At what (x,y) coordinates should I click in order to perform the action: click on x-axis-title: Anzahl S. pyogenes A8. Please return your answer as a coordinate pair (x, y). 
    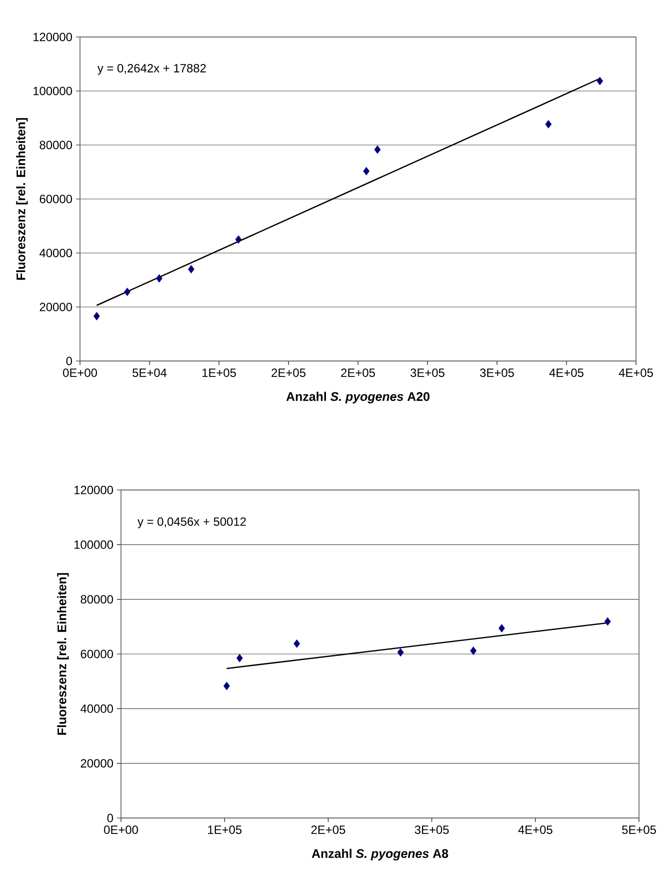
    Looking at the image, I should click on (380, 854).